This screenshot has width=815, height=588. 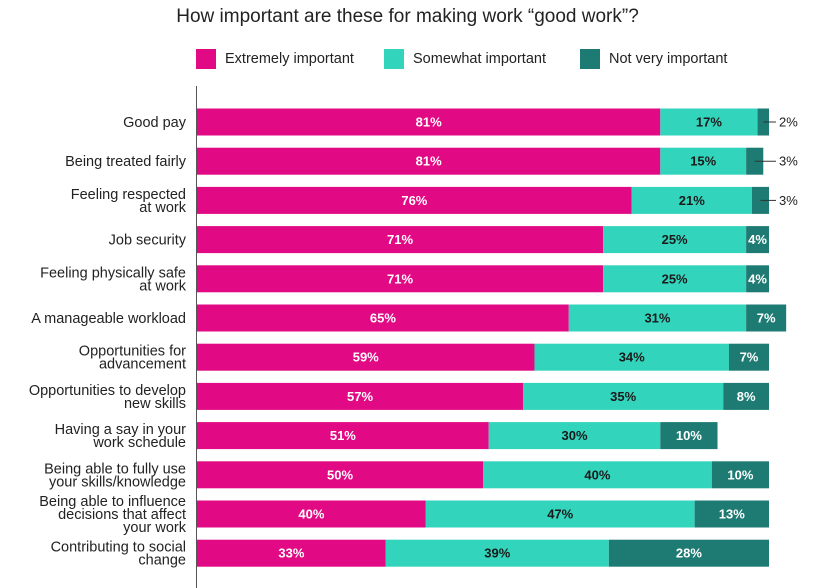 I want to click on legend-label-extremely: Extremely important, so click(x=289, y=59).